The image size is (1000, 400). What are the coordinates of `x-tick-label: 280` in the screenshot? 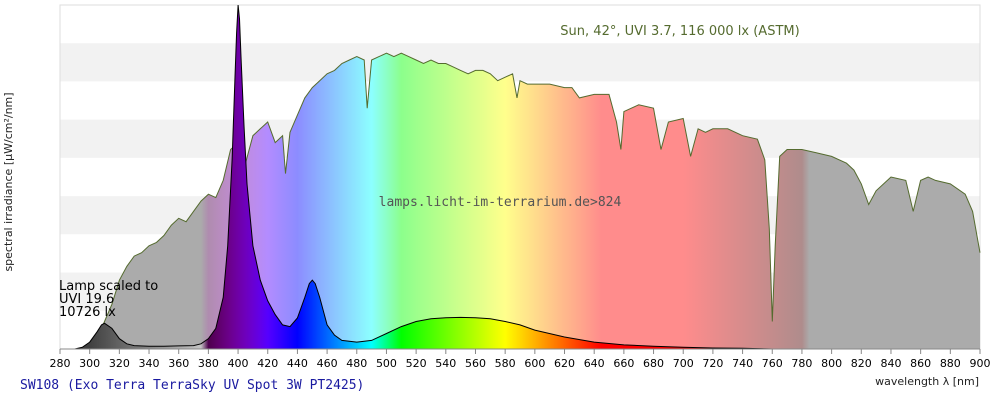 It's located at (60, 363).